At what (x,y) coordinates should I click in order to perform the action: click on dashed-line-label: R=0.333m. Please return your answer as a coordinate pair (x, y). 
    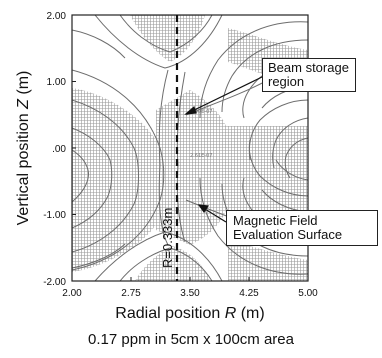
    Looking at the image, I should click on (167, 238).